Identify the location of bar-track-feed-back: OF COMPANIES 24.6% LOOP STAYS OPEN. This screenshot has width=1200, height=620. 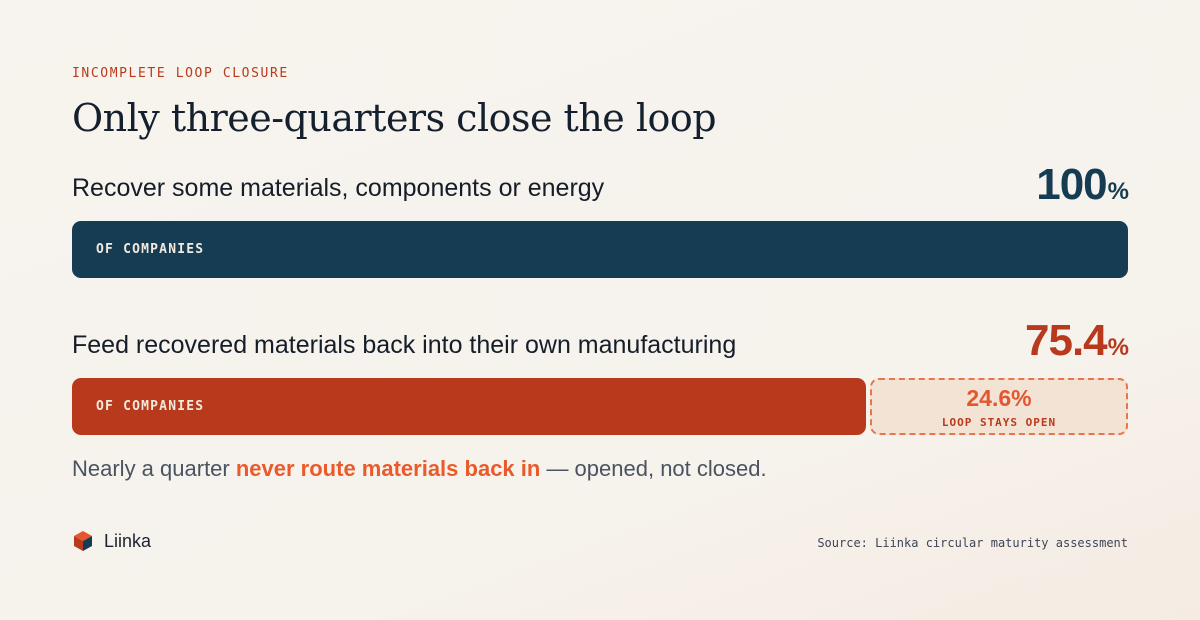
(600, 406).